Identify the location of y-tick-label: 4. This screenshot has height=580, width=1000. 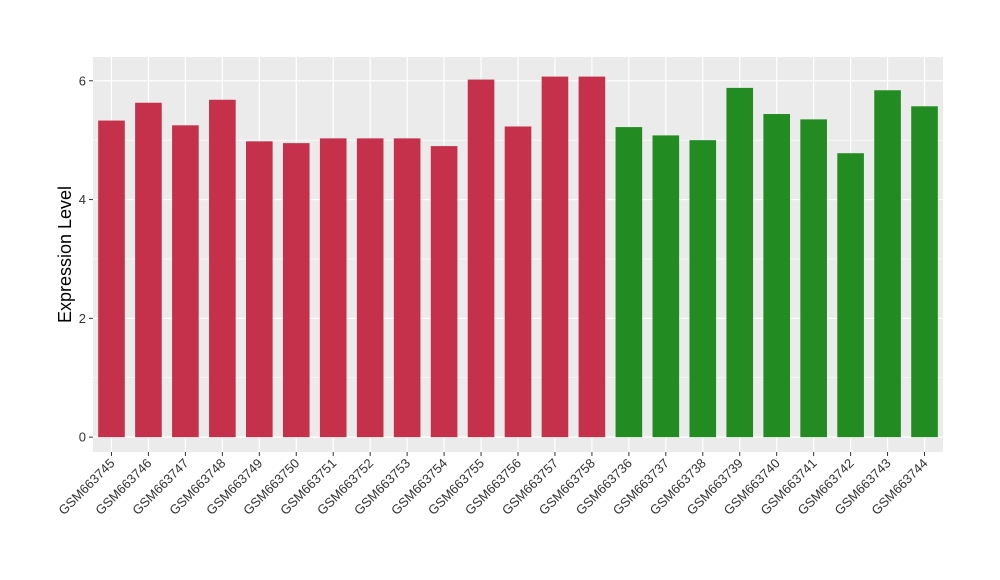
(82, 199).